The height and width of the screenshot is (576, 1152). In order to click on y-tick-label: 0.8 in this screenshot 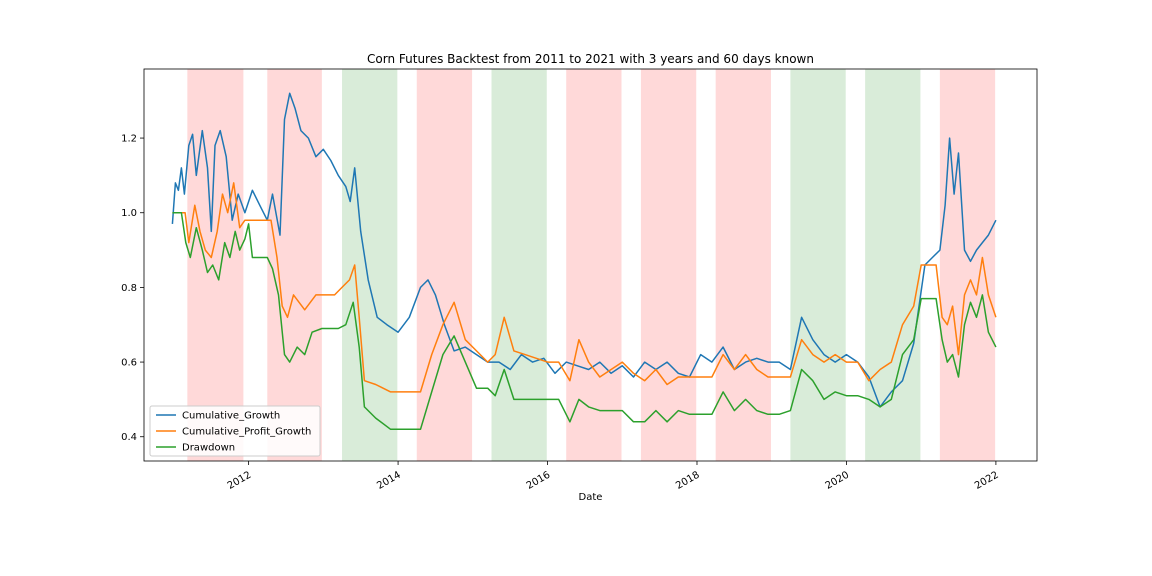, I will do `click(129, 288)`.